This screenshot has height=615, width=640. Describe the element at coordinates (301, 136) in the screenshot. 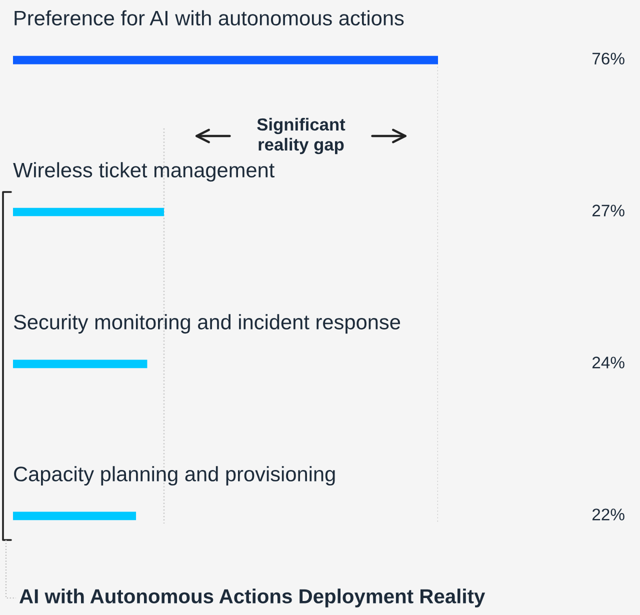

I see `annotation: Significant reality gap` at that location.